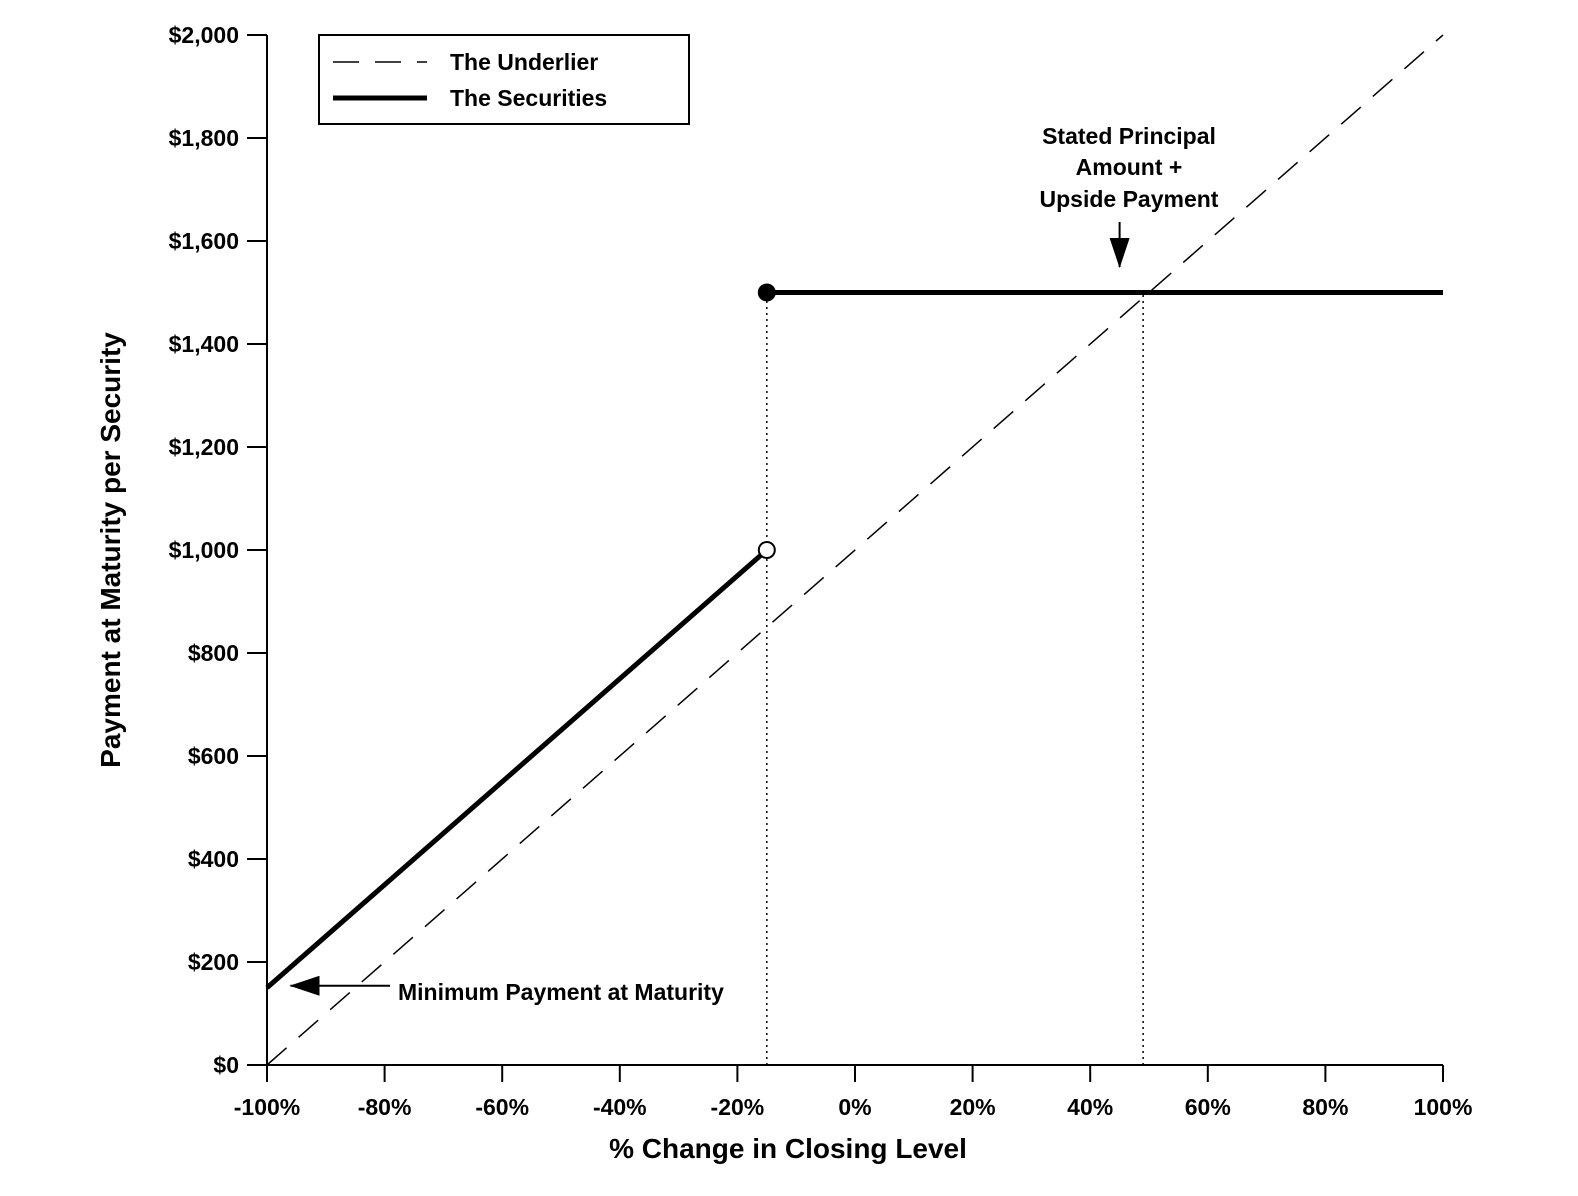  What do you see at coordinates (204, 241) in the screenshot?
I see `y-tick-label: $1,600` at bounding box center [204, 241].